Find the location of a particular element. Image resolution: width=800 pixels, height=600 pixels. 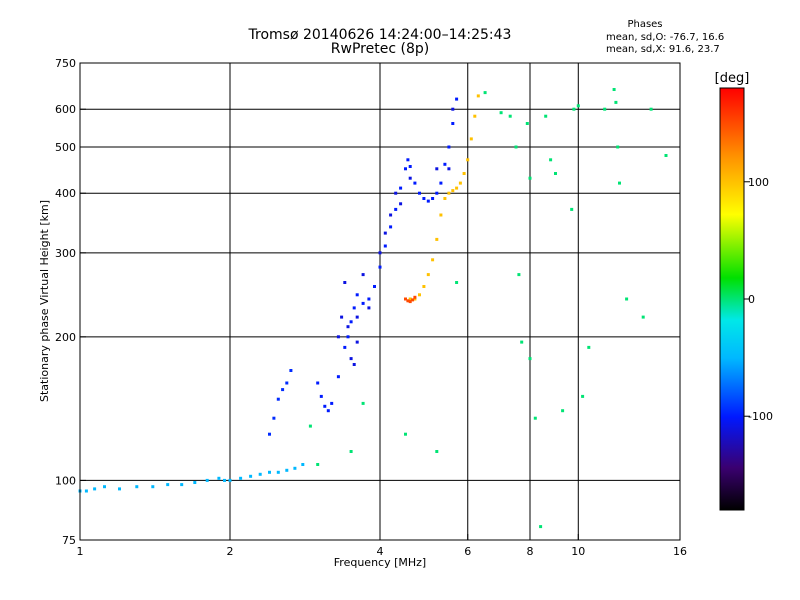

y-axis: 75 100 200 300 400 500 600 750 is located at coordinates (70, 302).